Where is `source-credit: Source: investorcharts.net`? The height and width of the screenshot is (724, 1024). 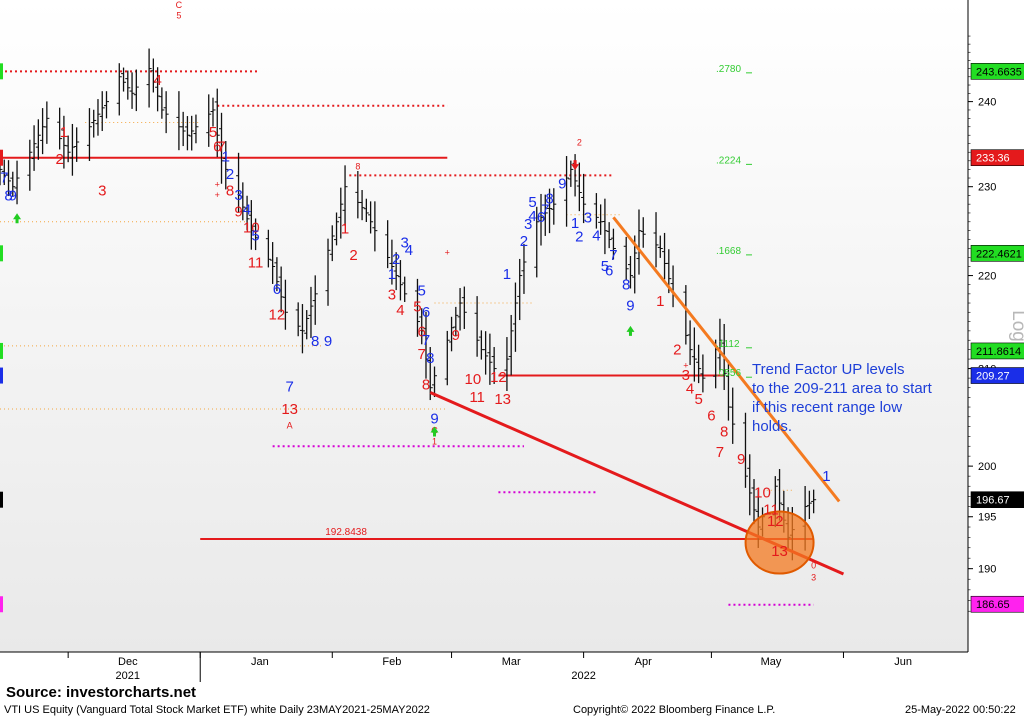
source-credit: Source: investorcharts.net is located at coordinates (101, 692).